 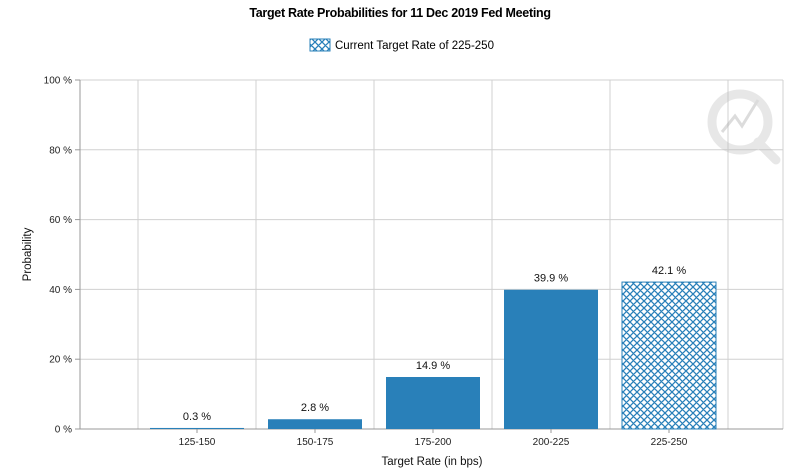 I want to click on y-axis-ticks: 0 % 20 % 40 % 60 % 80 % 100 %, so click(x=62, y=256).